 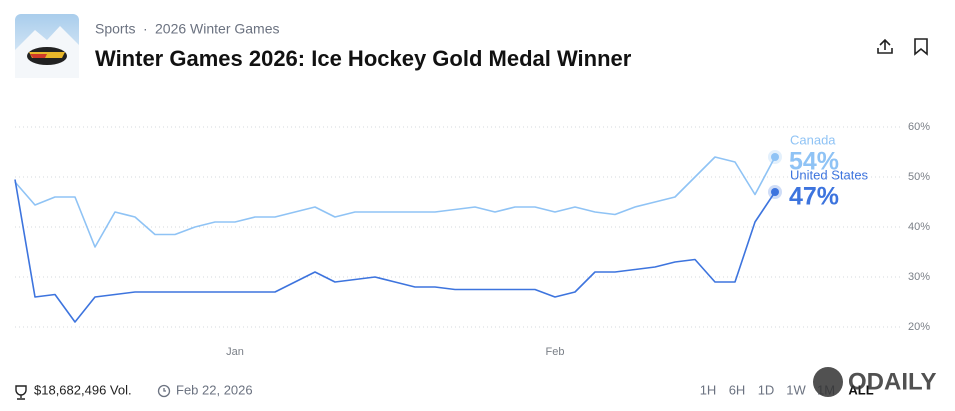 I want to click on date: Feb 22, 2026, so click(x=214, y=389).